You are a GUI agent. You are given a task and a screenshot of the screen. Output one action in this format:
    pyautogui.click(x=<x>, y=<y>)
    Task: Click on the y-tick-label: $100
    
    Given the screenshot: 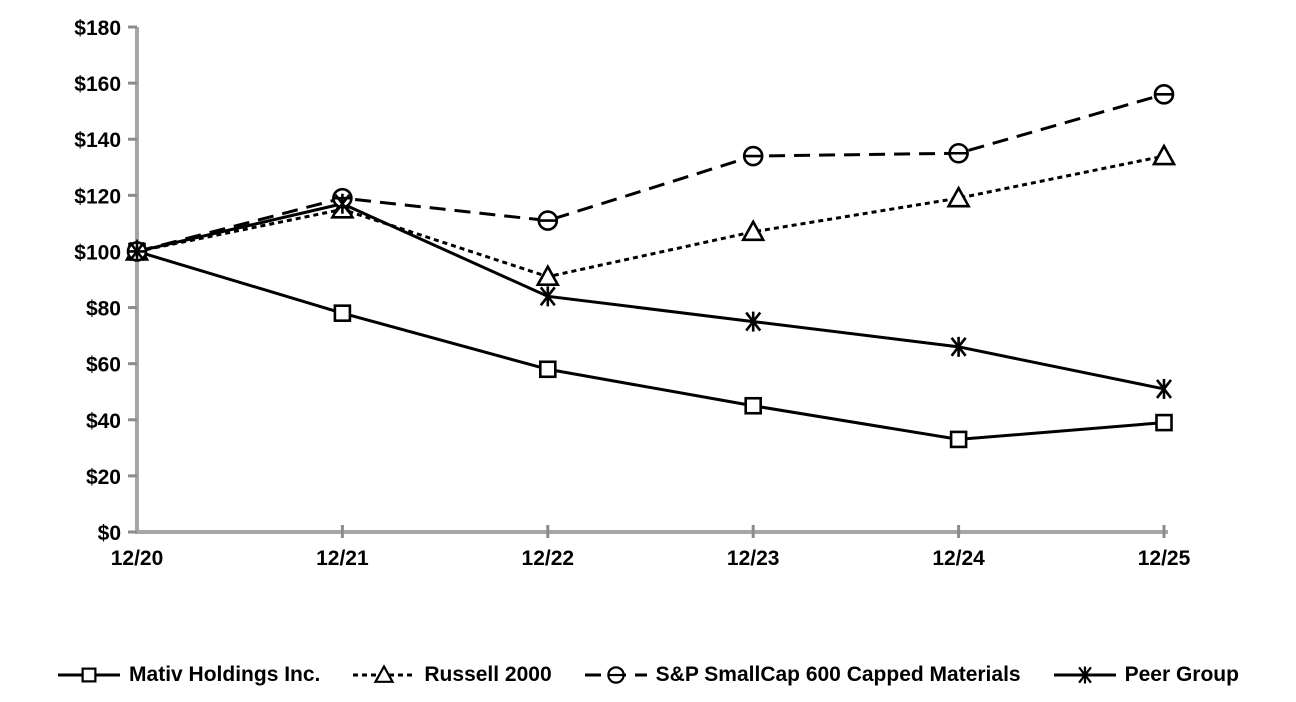 What is the action you would take?
    pyautogui.click(x=97, y=252)
    